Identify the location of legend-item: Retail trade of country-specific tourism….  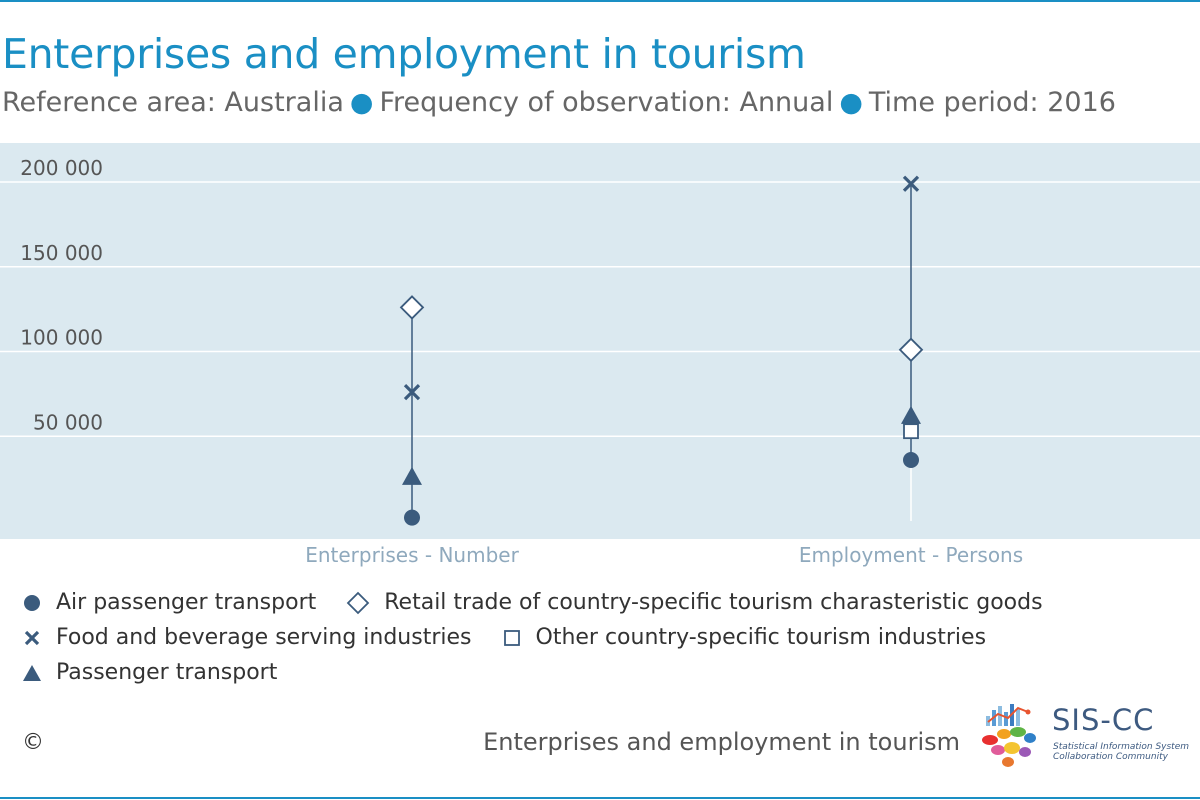
(694, 602).